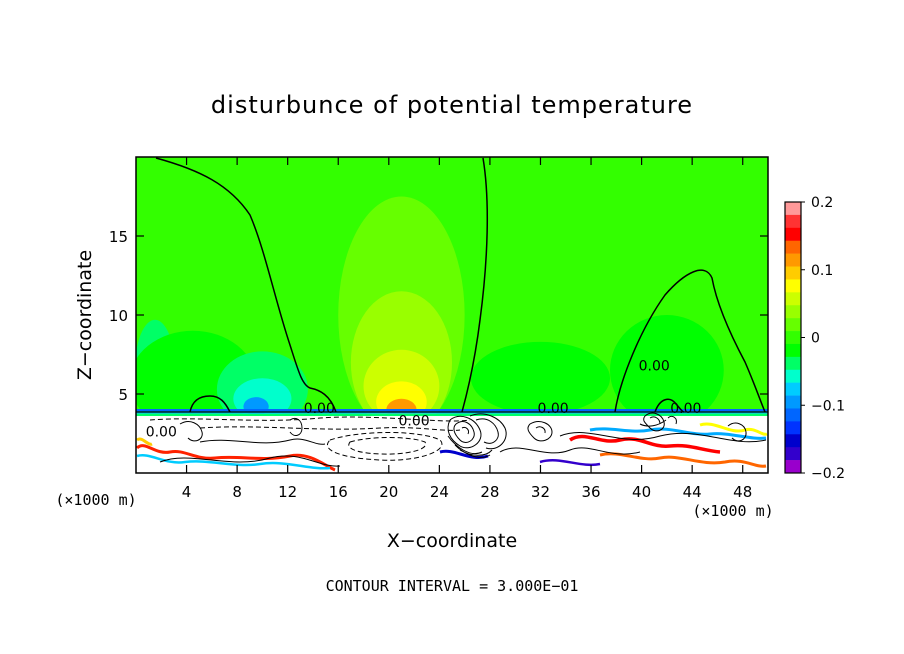  What do you see at coordinates (540, 492) in the screenshot?
I see `x-tick-label: 32` at bounding box center [540, 492].